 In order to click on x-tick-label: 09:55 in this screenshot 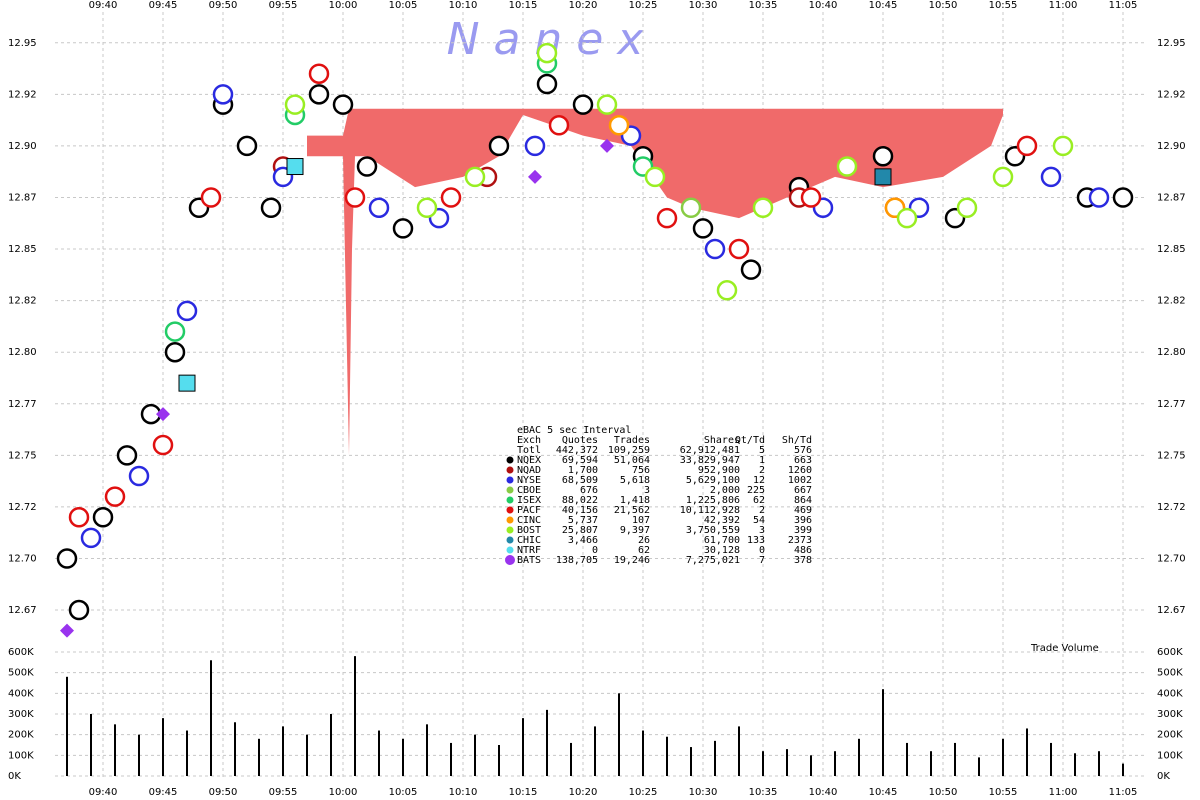, I will do `click(283, 5)`.